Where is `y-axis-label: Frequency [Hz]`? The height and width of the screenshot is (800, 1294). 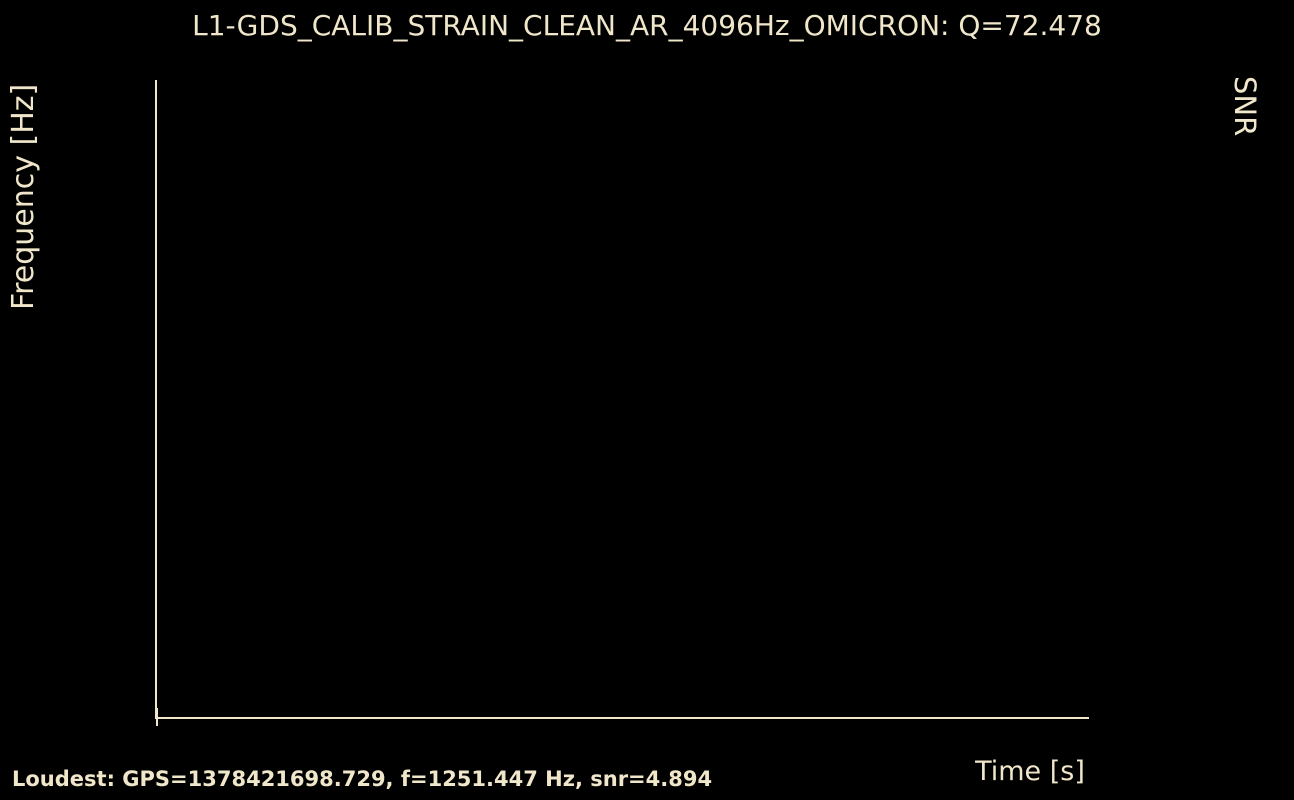 y-axis-label: Frequency [Hz] is located at coordinates (23, 196).